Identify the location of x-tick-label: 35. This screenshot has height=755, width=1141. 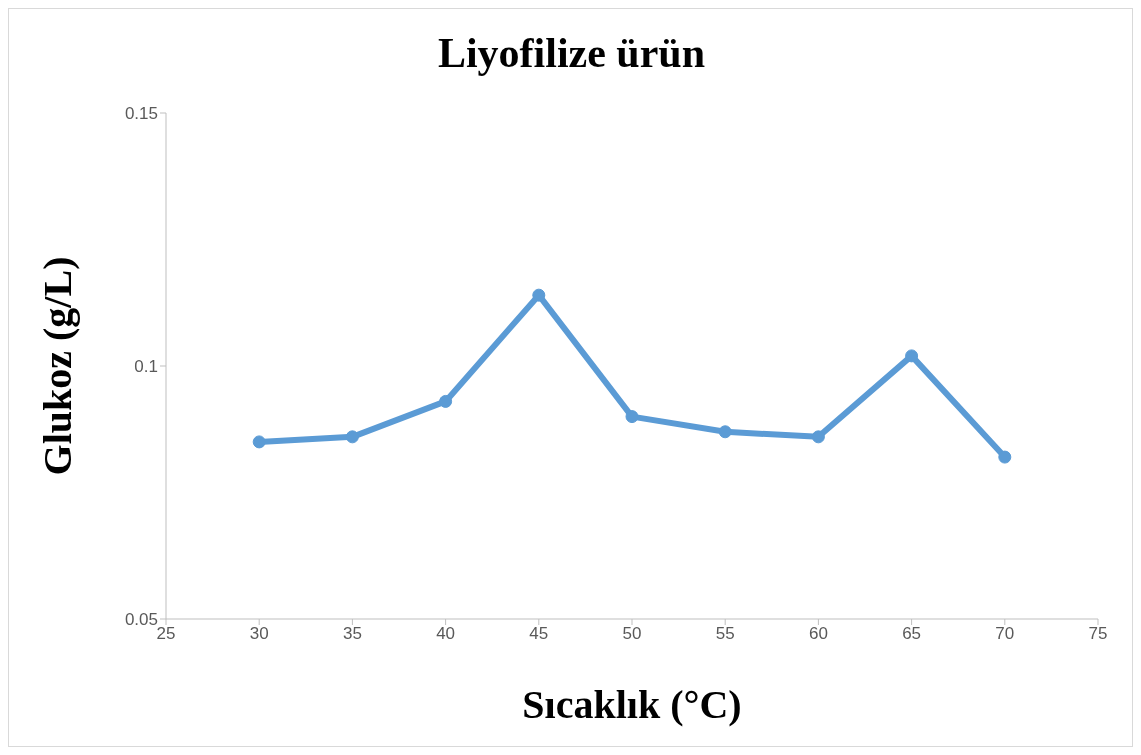
(352, 634).